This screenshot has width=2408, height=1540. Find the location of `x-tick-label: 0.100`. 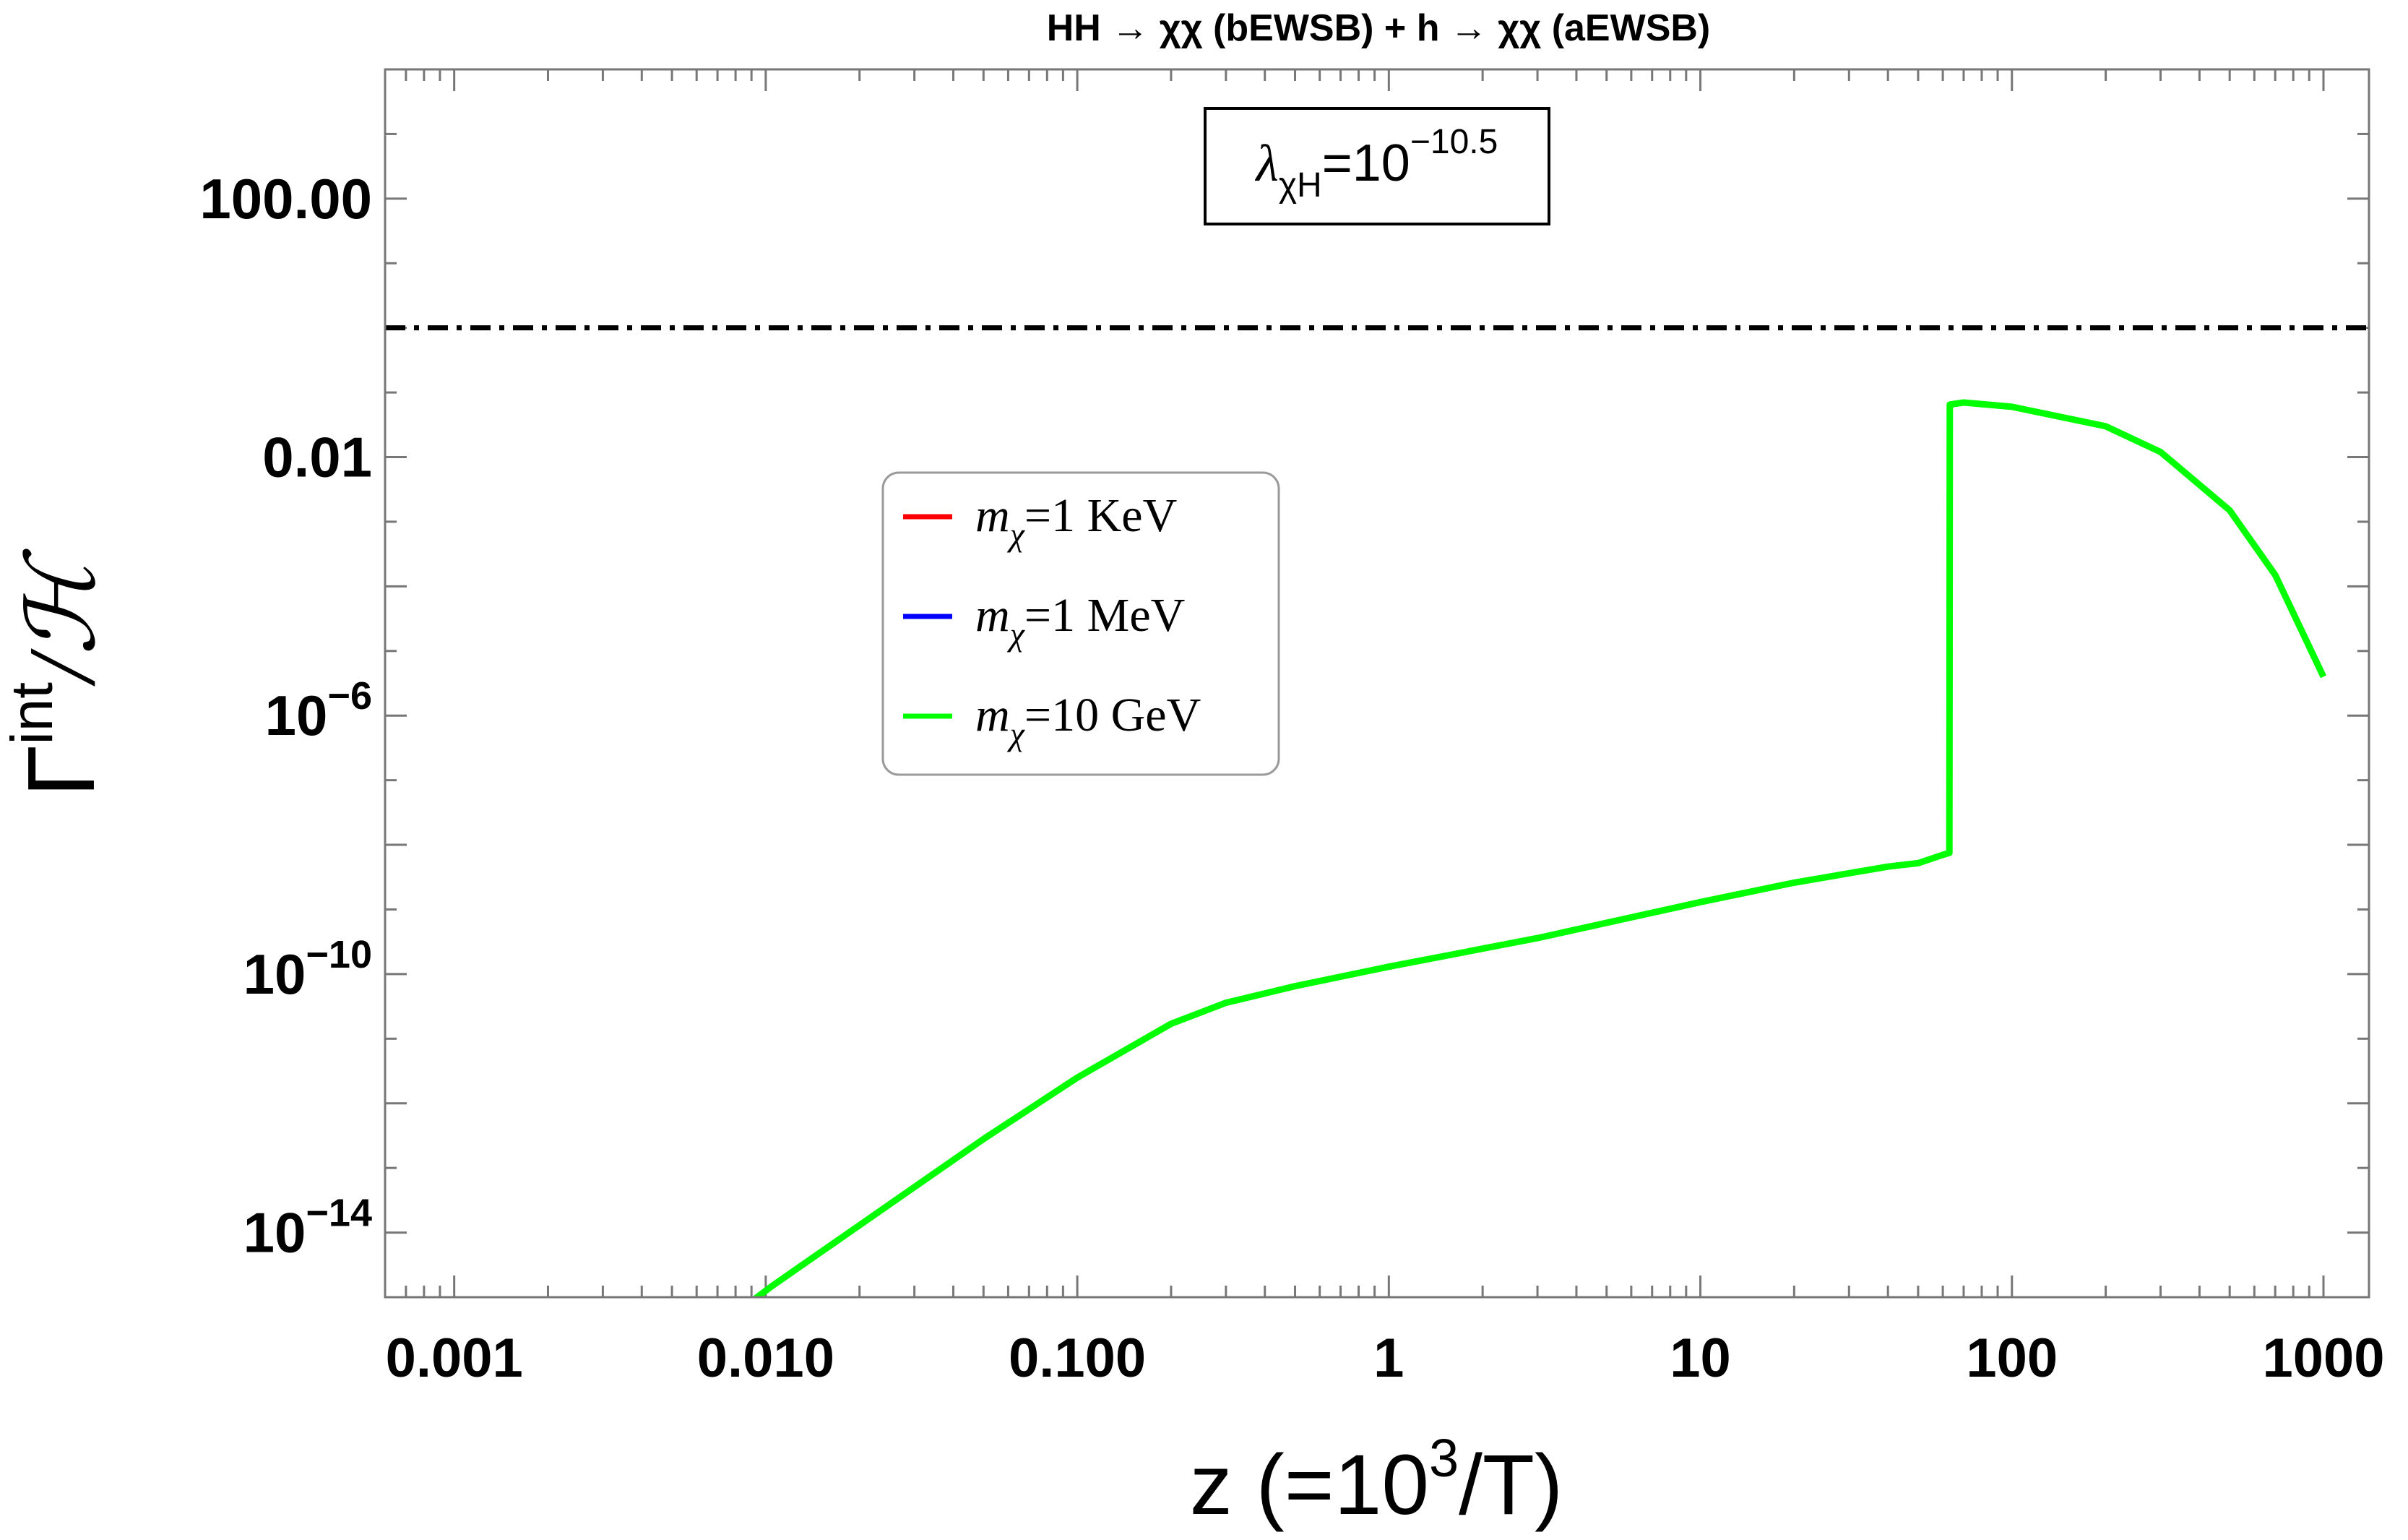

x-tick-label: 0.100 is located at coordinates (1077, 1358).